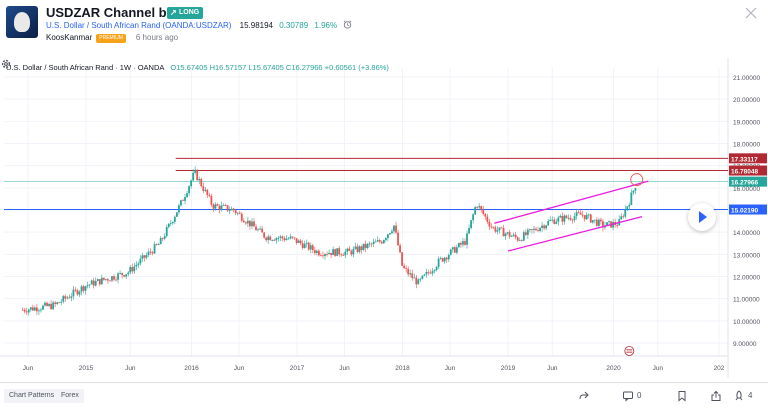 This screenshot has height=409, width=768. I want to click on share-icon, so click(584, 396).